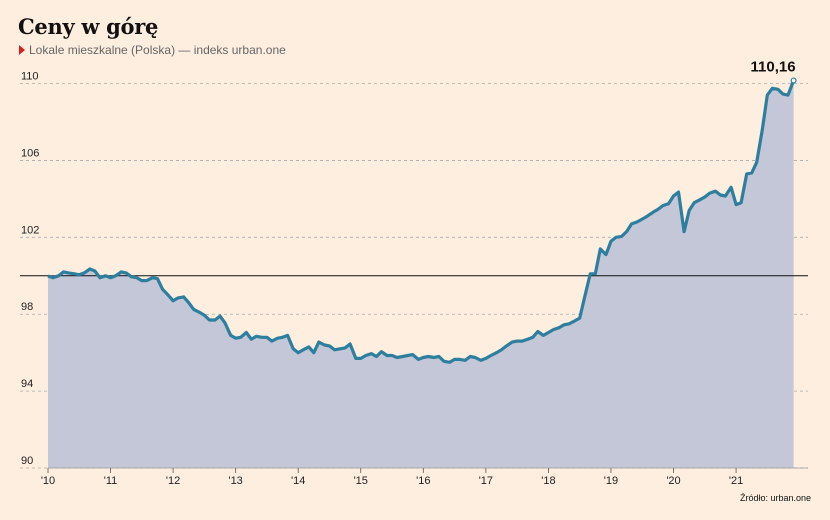  What do you see at coordinates (775, 498) in the screenshot?
I see `source-note: Źródło: urban.one` at bounding box center [775, 498].